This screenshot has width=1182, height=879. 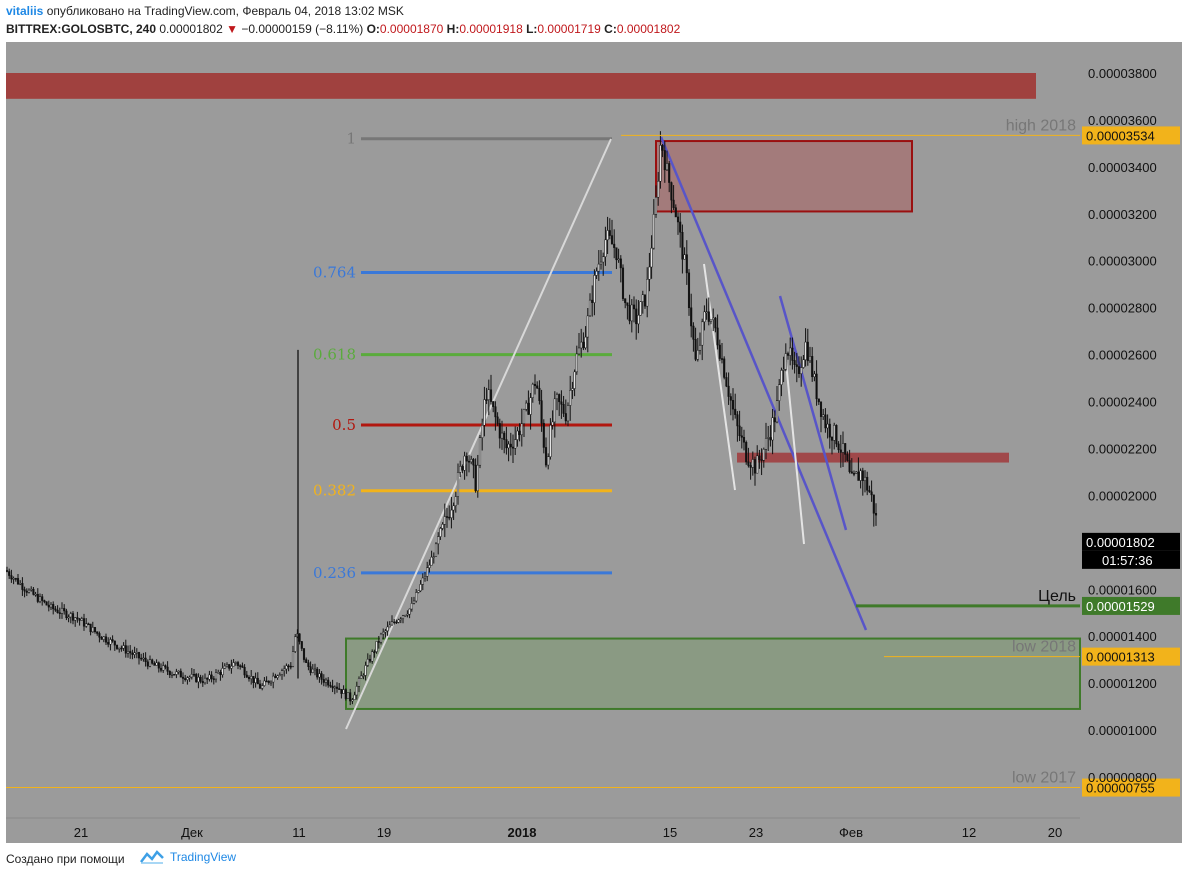 What do you see at coordinates (1122, 777) in the screenshot?
I see `y-tick-label: 0.00000800` at bounding box center [1122, 777].